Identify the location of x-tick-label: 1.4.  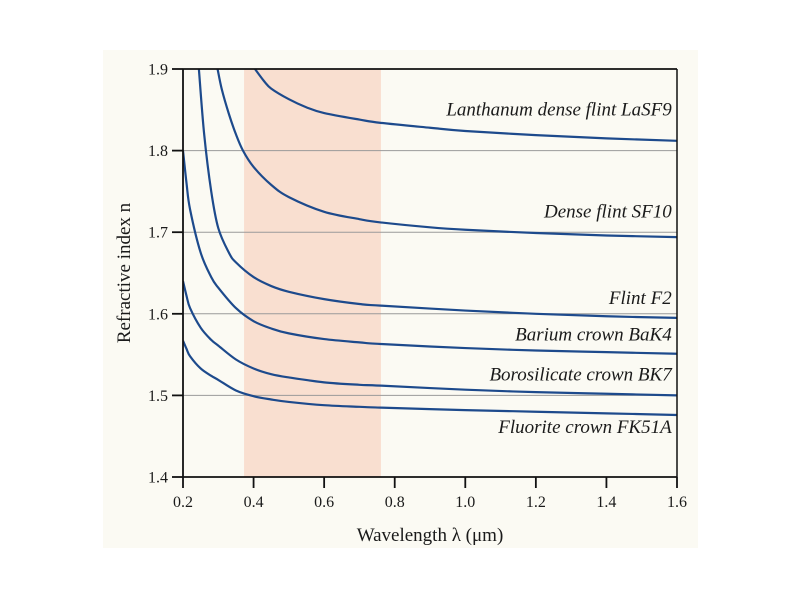
(606, 502).